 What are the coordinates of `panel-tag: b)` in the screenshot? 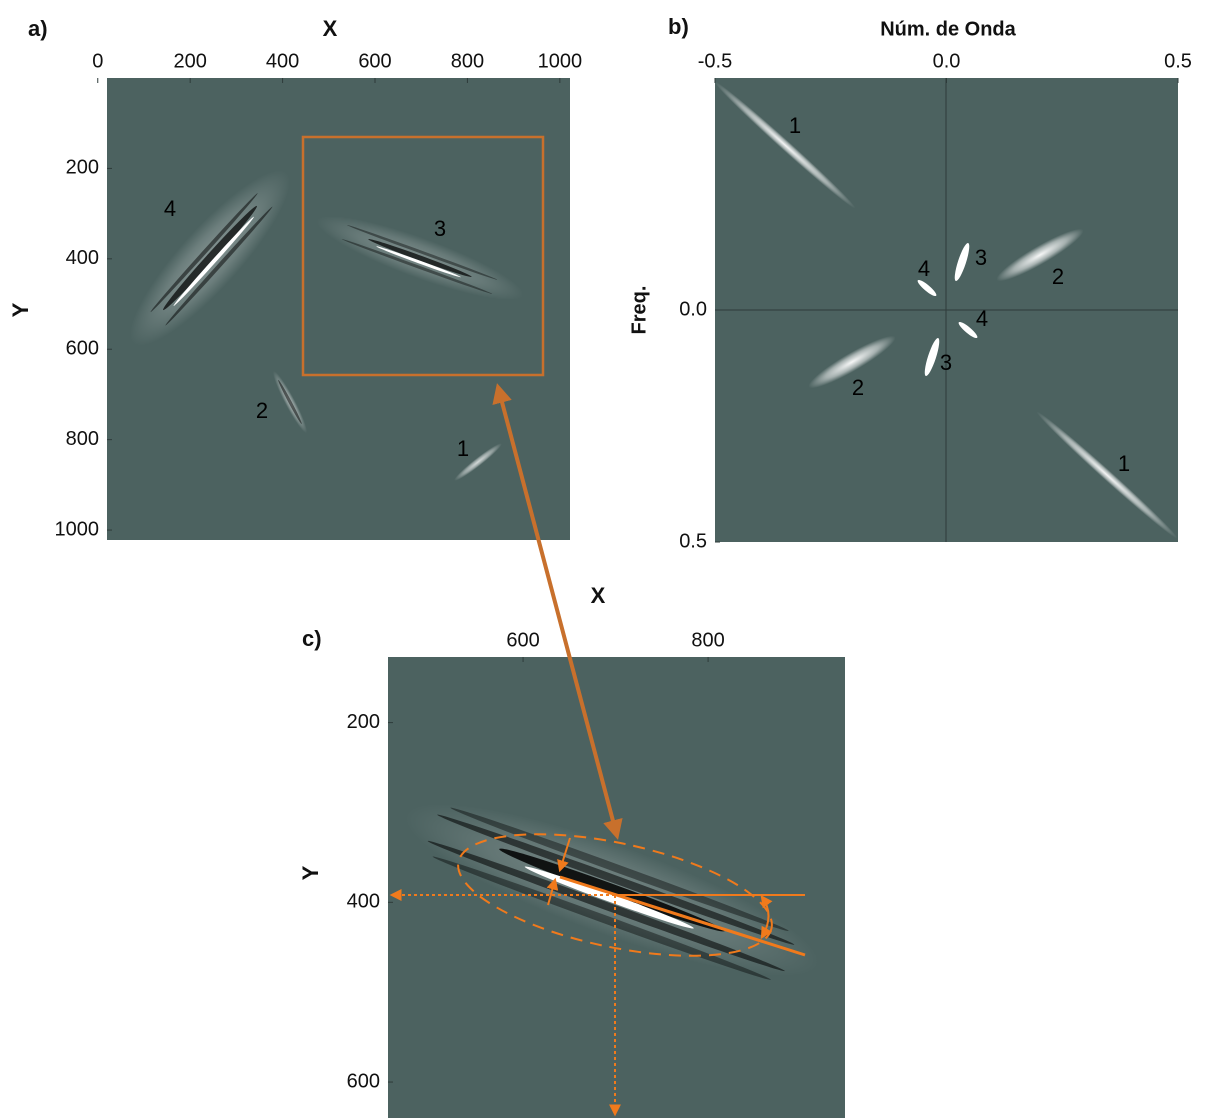 It's located at (678, 26).